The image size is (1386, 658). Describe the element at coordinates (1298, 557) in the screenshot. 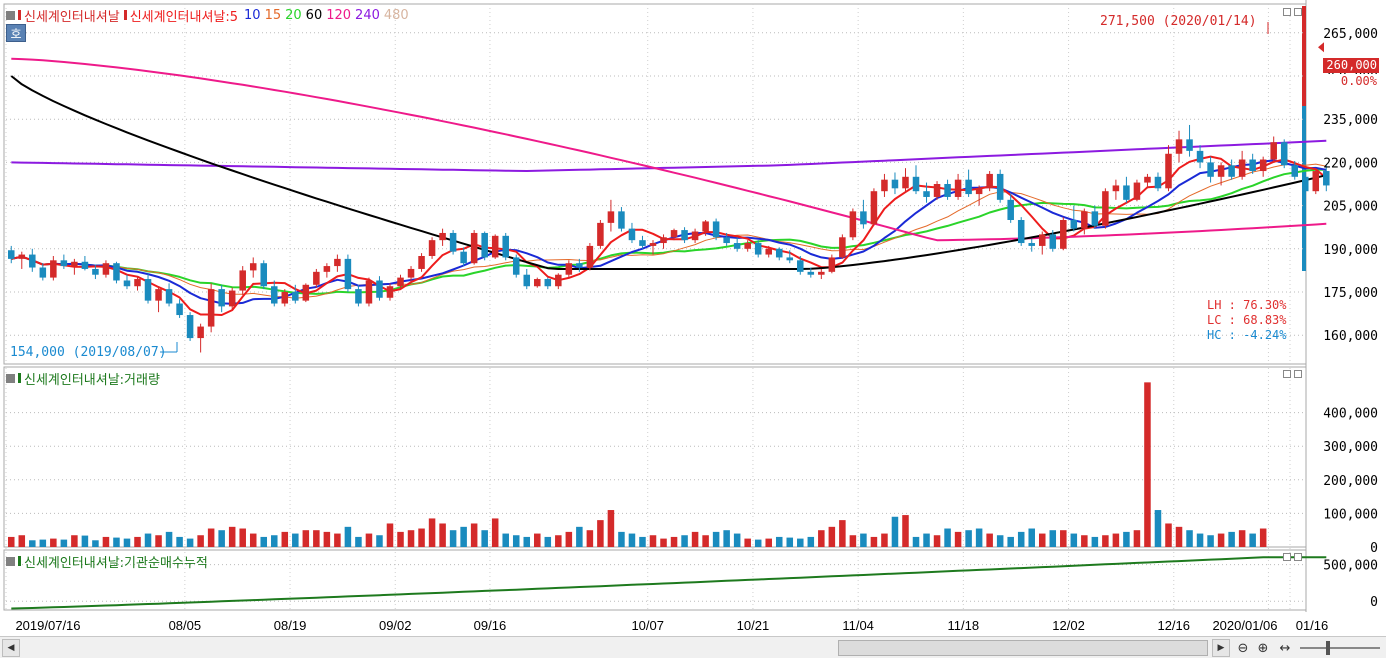

I see `inst-pane-close-icon` at that location.